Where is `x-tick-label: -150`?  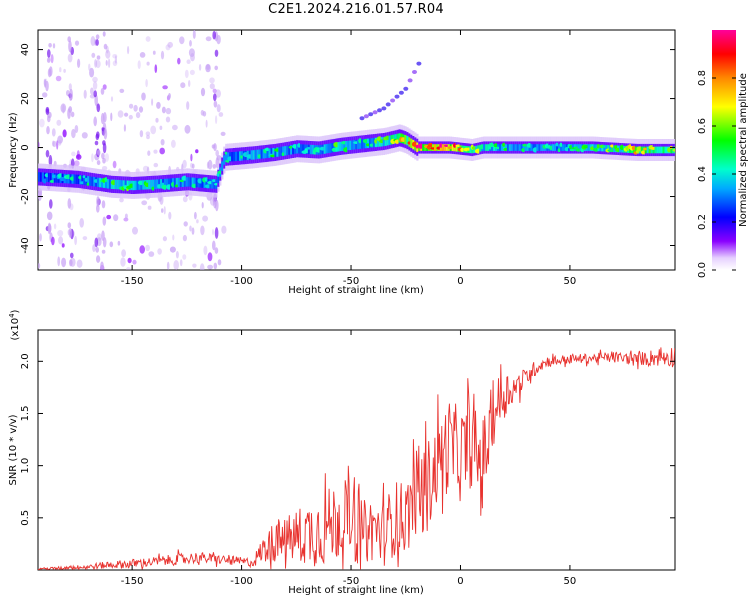
x-tick-label: -150 is located at coordinates (132, 581).